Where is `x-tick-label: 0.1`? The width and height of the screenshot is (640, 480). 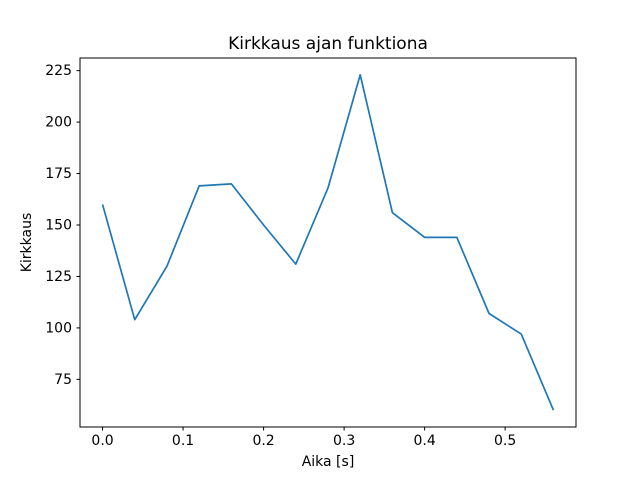 x-tick-label: 0.1 is located at coordinates (183, 441).